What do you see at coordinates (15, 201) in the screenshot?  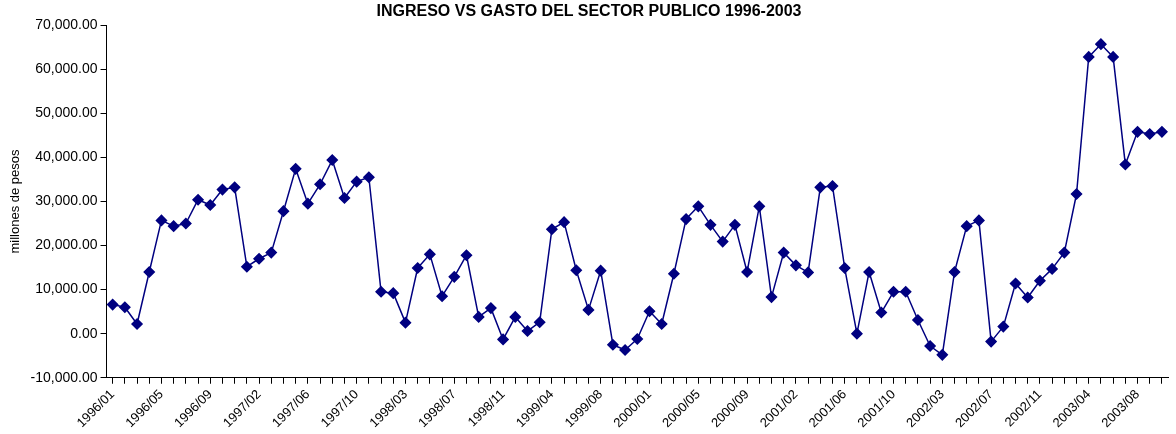 I see `y-axis-title: millones de pesos` at bounding box center [15, 201].